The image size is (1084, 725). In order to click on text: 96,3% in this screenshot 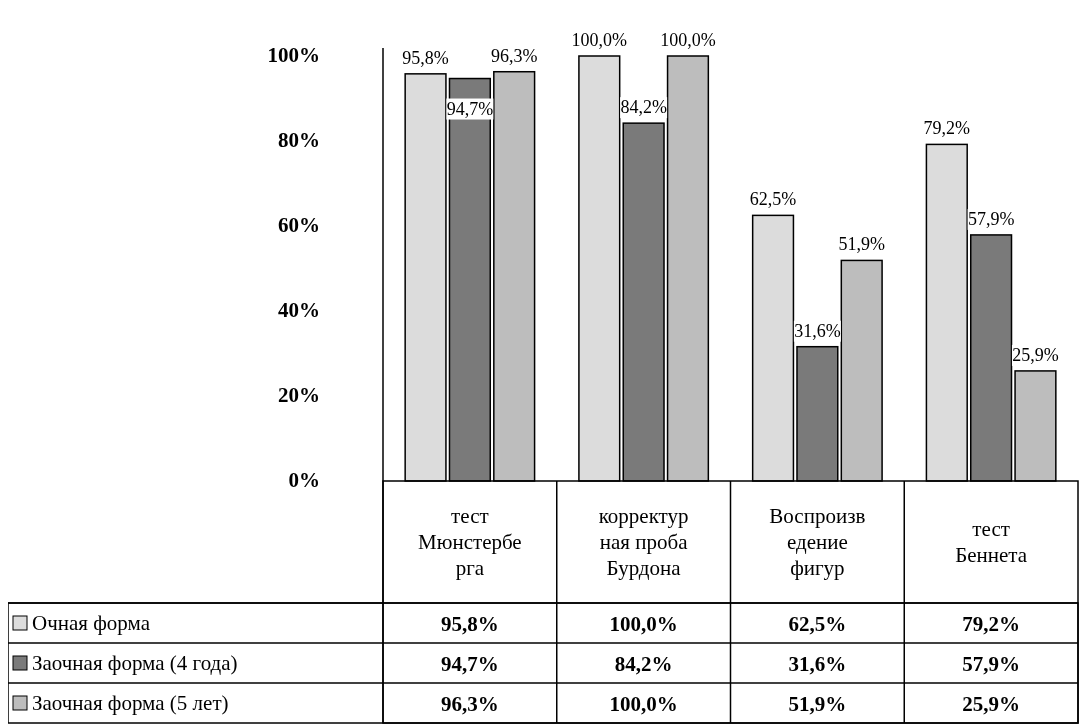, I will do `click(514, 55)`.